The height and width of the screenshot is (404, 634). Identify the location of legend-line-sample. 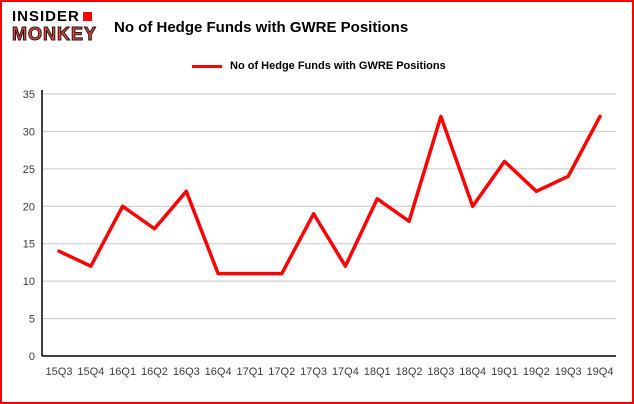
(207, 66).